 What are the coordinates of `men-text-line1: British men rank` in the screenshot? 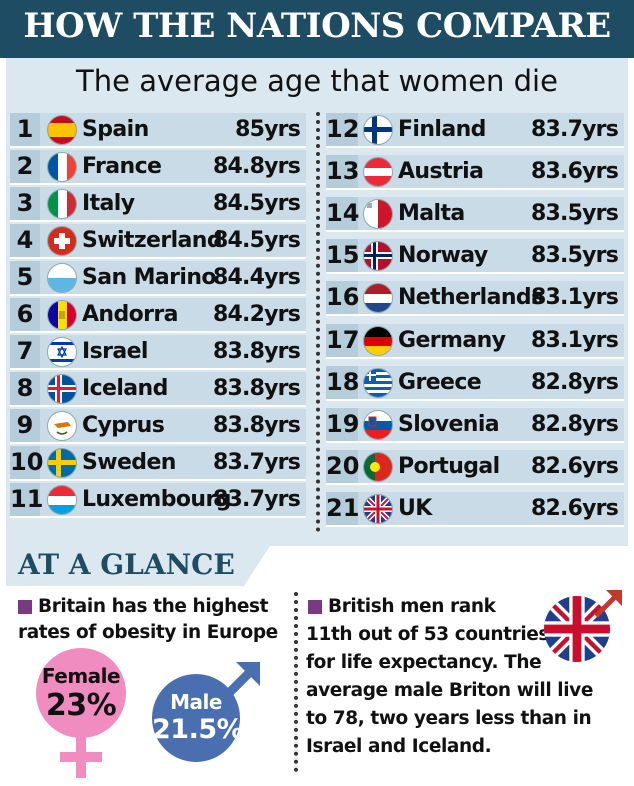 It's located at (412, 606).